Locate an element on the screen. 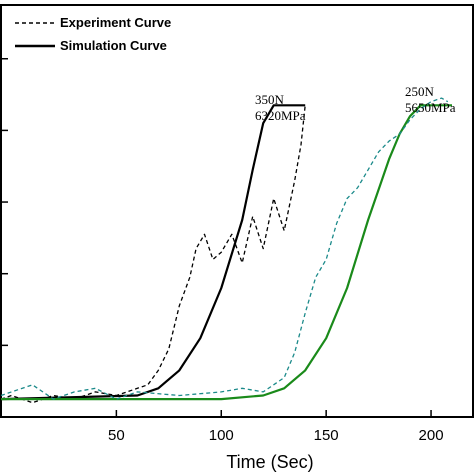 The image size is (474, 474). legend: Experiment Curve Simulation Curve is located at coordinates (93, 34).